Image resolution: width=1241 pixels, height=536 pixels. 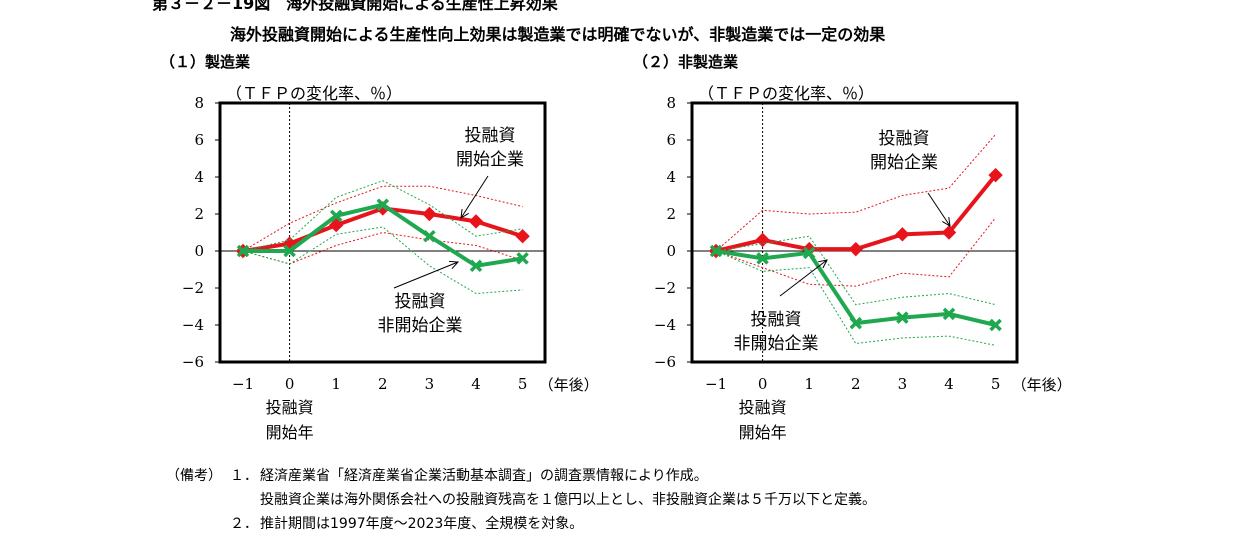 What do you see at coordinates (484, 476) in the screenshot?
I see `note-text: 経済産業省「経済産業省企業活動基本調査」の調査票情報により作成。` at bounding box center [484, 476].